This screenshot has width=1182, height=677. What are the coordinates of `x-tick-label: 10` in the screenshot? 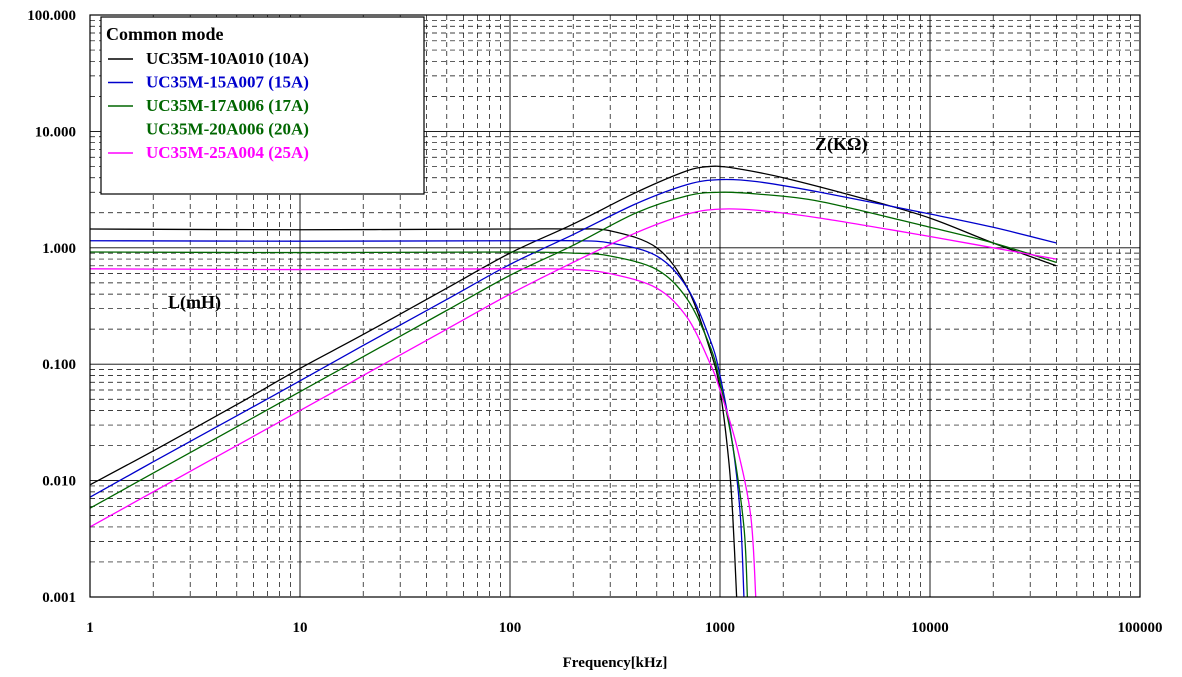 It's located at (300, 628).